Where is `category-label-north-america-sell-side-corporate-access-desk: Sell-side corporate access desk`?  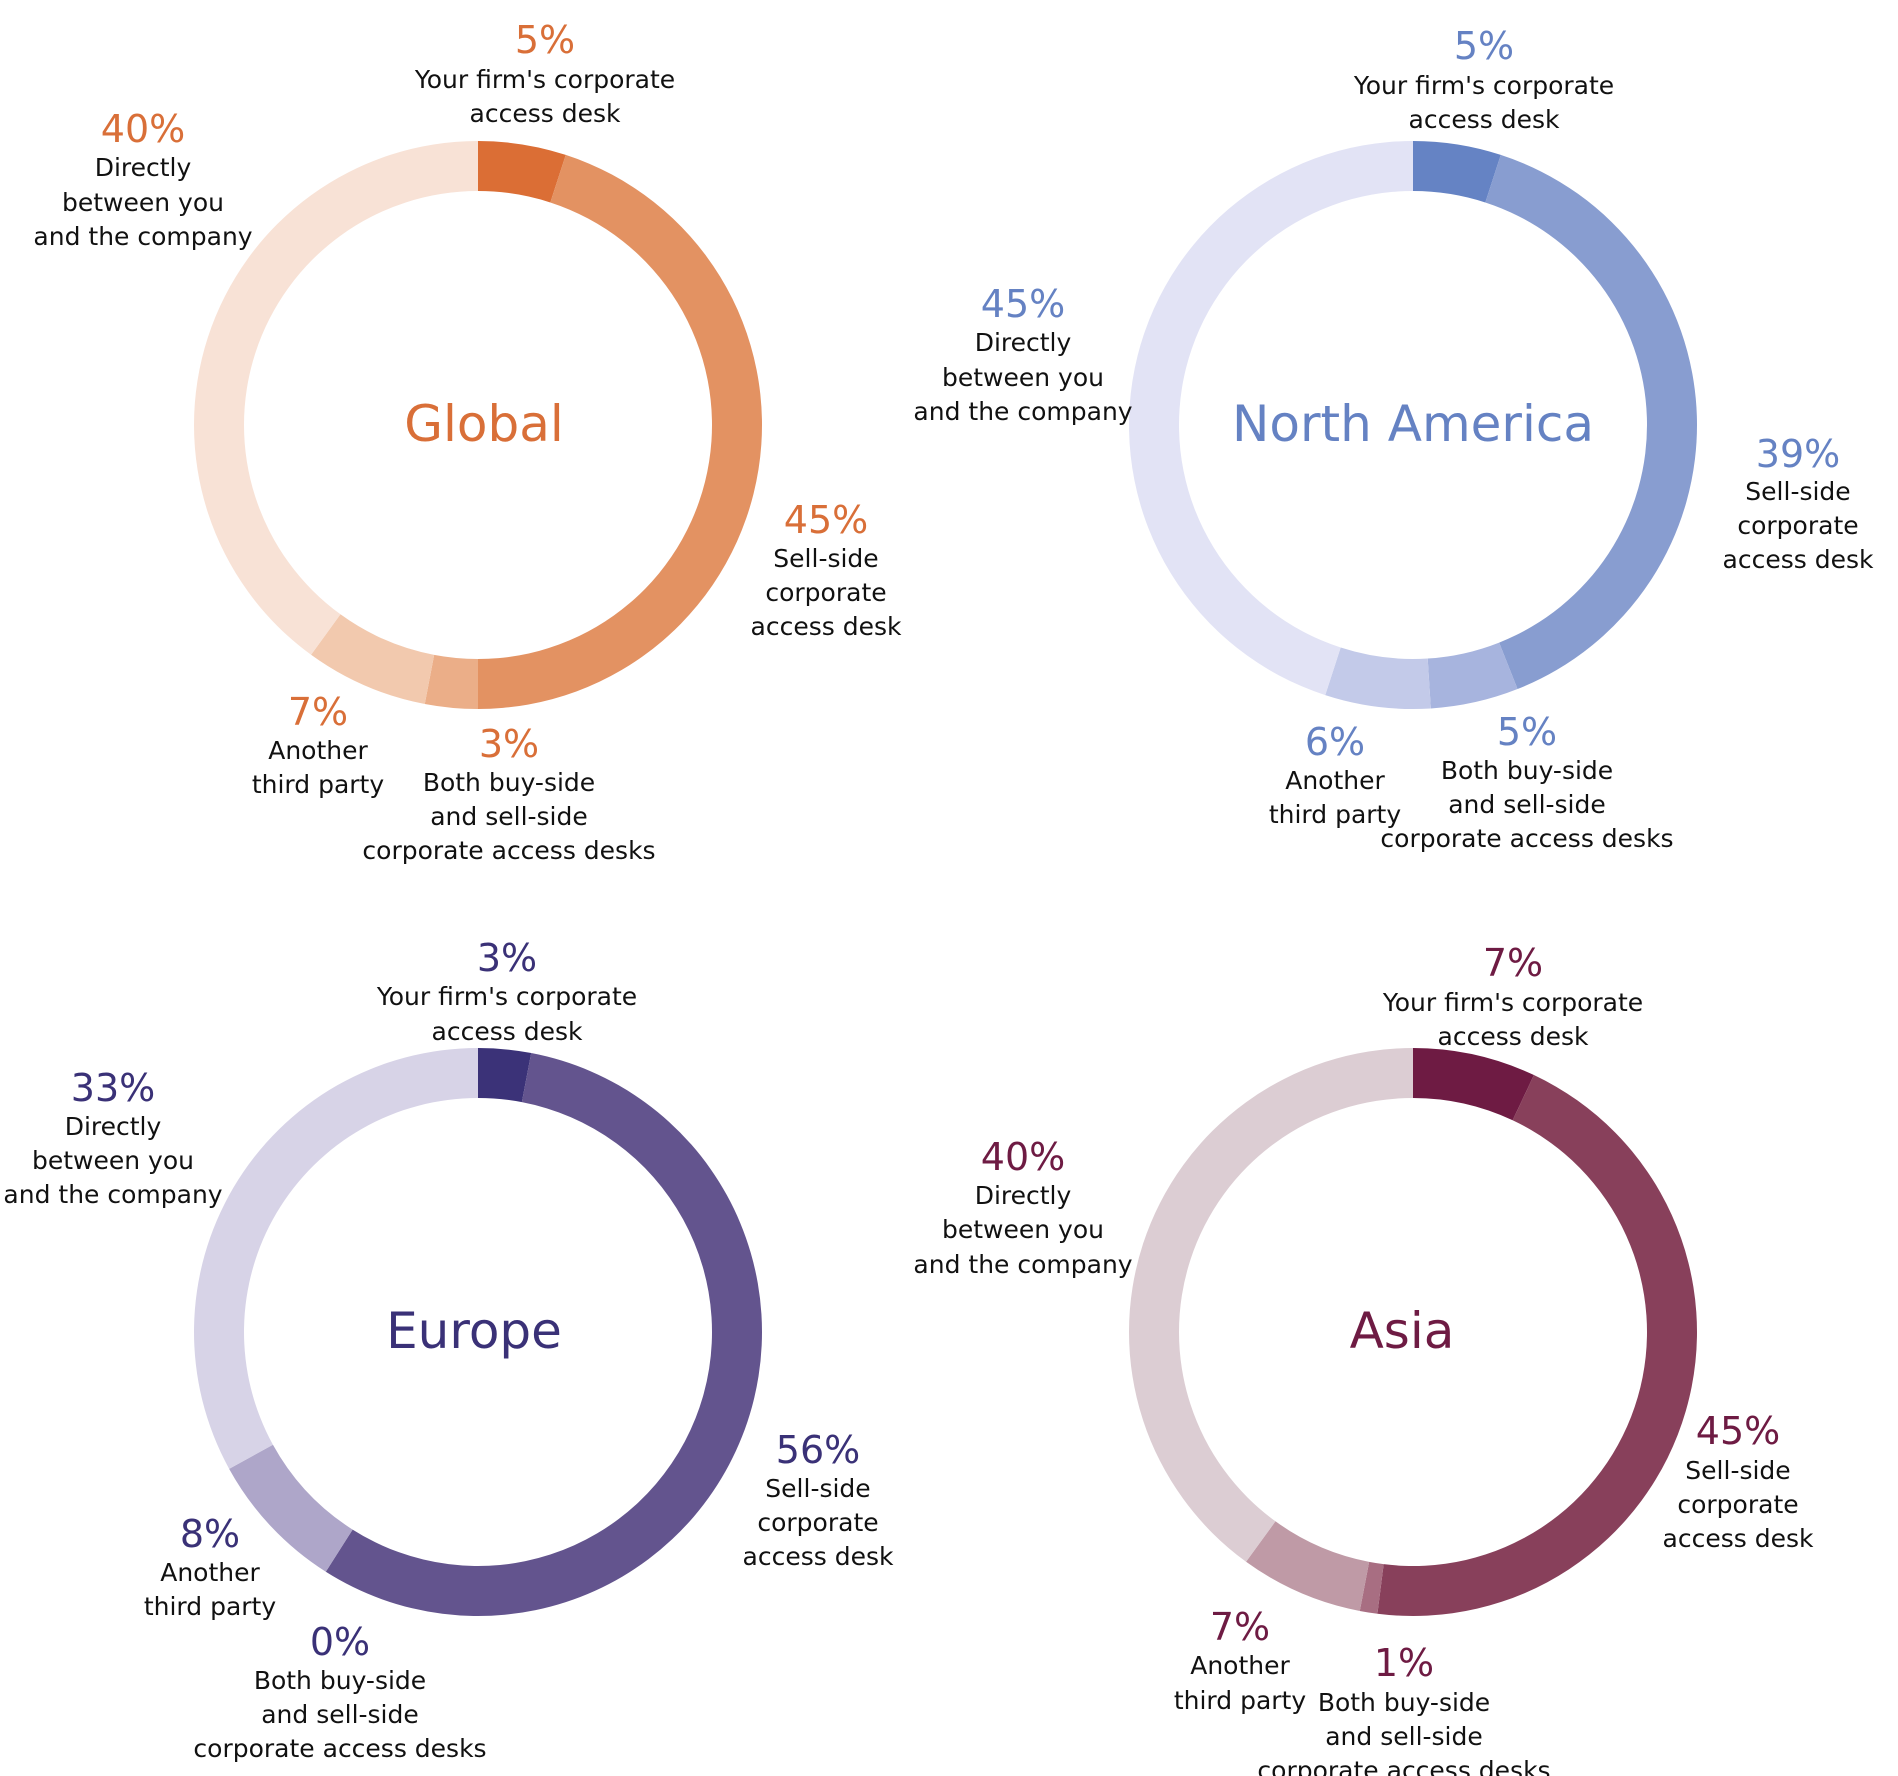
category-label-north-america-sell-side-corporate-access-desk: Sell-side corporate access desk is located at coordinates (1798, 525).